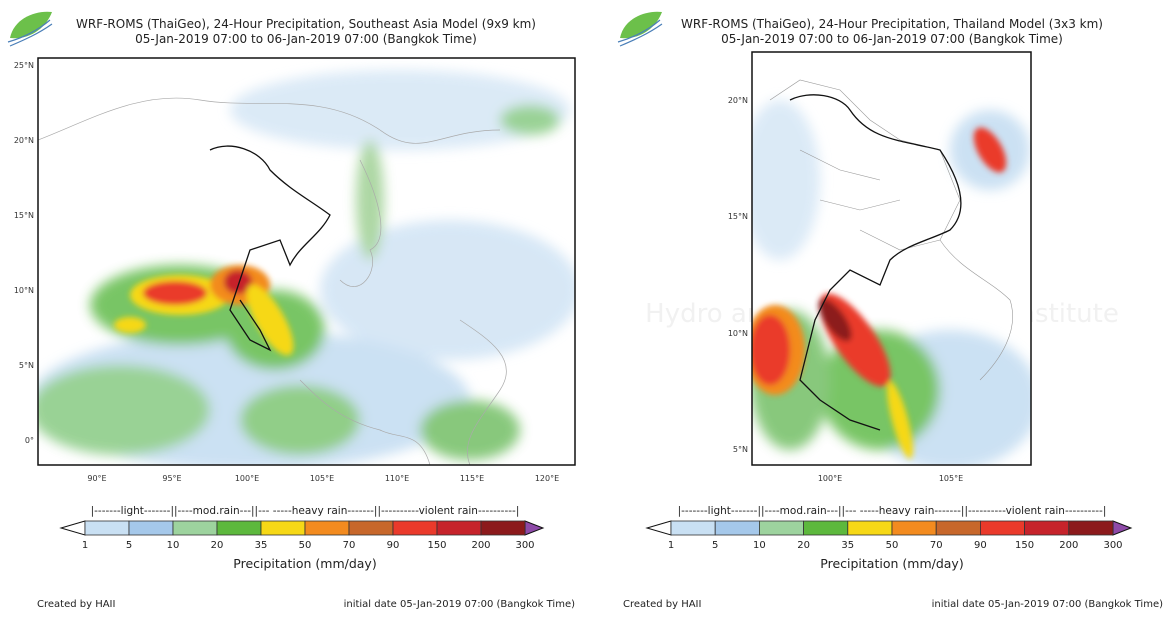 This screenshot has width=1169, height=634. Describe the element at coordinates (171, 478) in the screenshot. I see `longitude-tick-label: 95°E` at that location.